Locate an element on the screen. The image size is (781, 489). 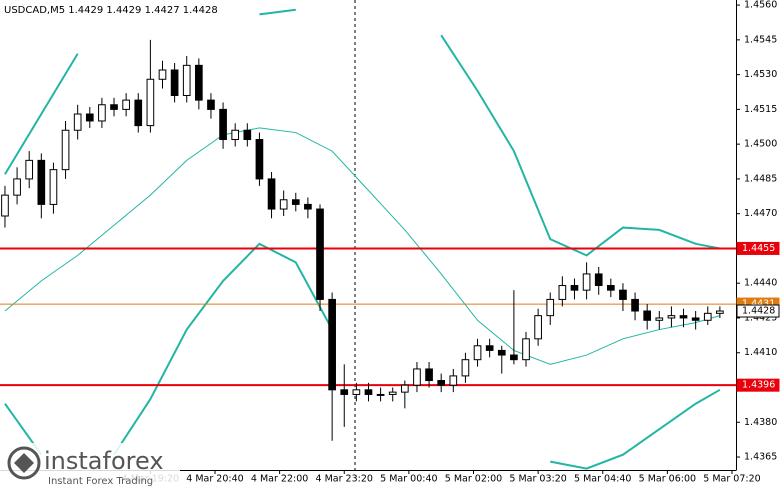
x-tick-label: 4 Mar 20:40 is located at coordinates (214, 479).